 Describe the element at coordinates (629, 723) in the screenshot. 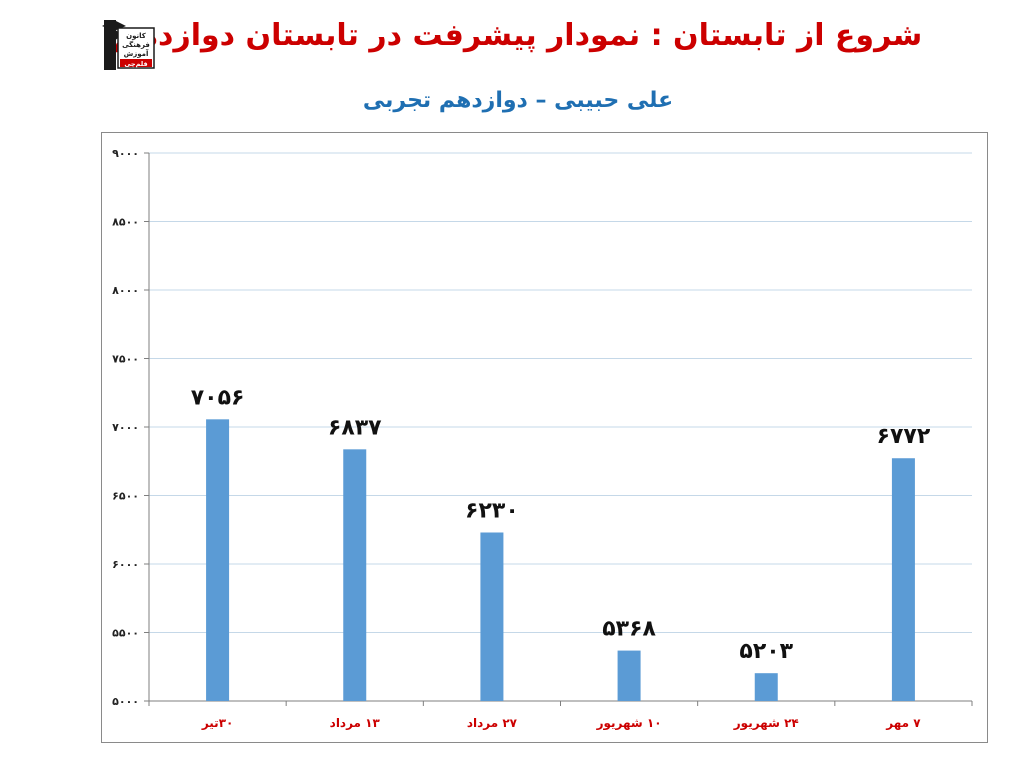

I see `x-tick-label: ۱۰ شهریور` at that location.